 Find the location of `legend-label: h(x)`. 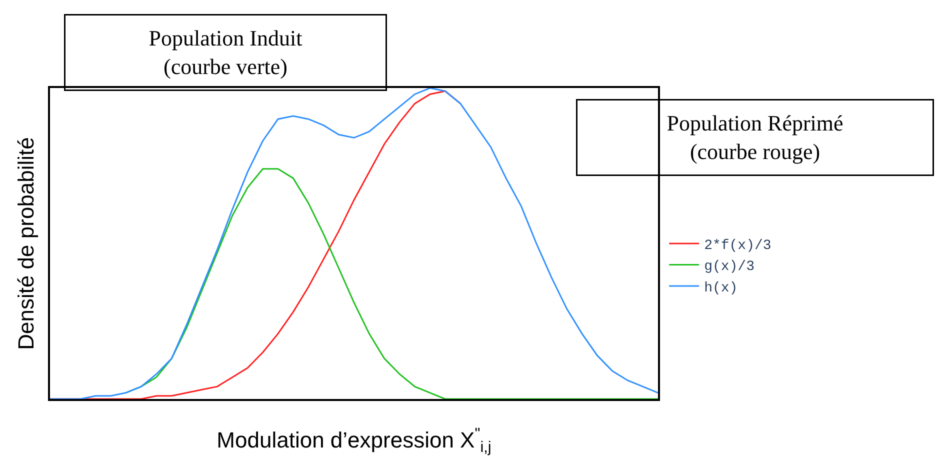

legend-label: h(x) is located at coordinates (721, 288).